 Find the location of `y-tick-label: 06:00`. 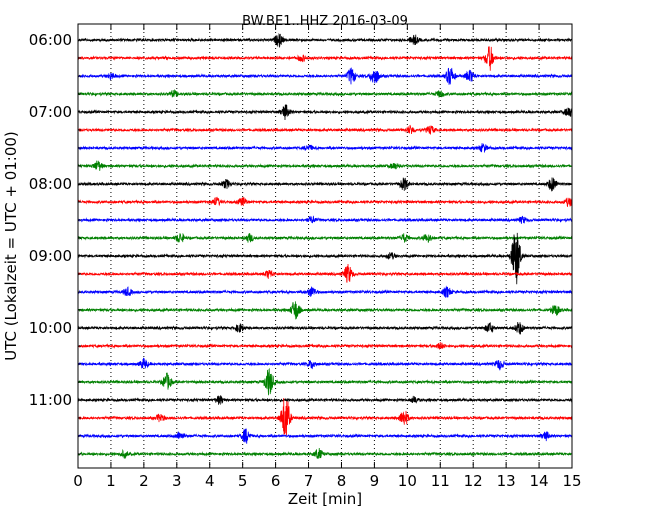

y-tick-label: 06:00 is located at coordinates (50, 40).